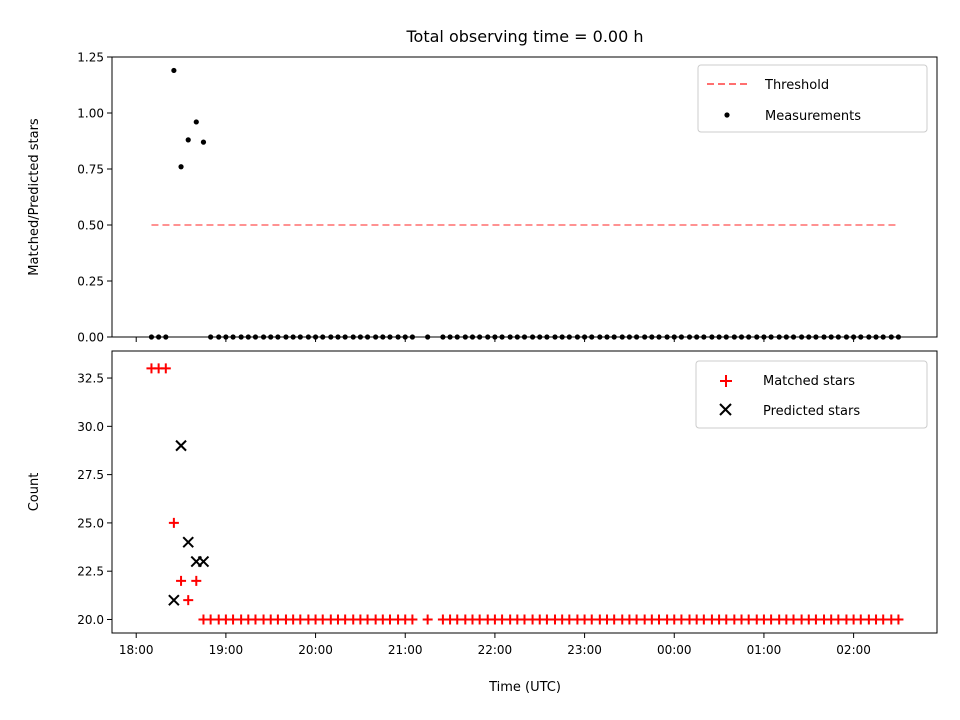  What do you see at coordinates (796, 85) in the screenshot?
I see `legend-threshold-label: Threshold` at bounding box center [796, 85].